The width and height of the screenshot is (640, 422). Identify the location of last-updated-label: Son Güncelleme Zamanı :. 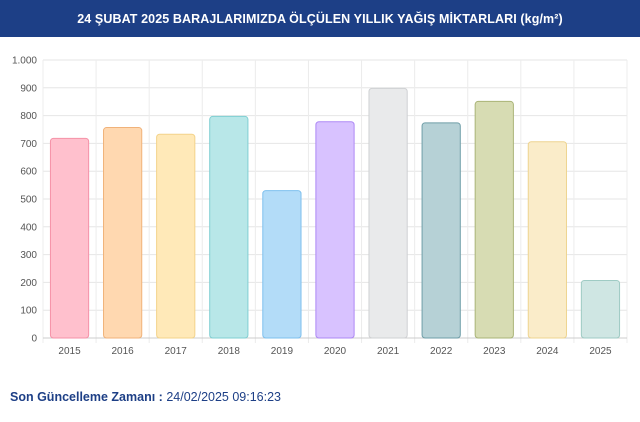
(86, 397).